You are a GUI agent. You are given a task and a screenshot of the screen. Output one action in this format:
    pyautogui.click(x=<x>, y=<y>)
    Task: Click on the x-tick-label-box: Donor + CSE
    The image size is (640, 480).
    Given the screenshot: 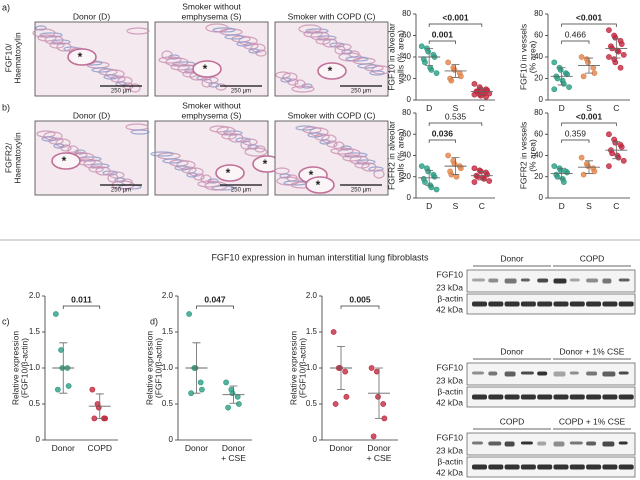 What is the action you would take?
    pyautogui.click(x=233, y=453)
    